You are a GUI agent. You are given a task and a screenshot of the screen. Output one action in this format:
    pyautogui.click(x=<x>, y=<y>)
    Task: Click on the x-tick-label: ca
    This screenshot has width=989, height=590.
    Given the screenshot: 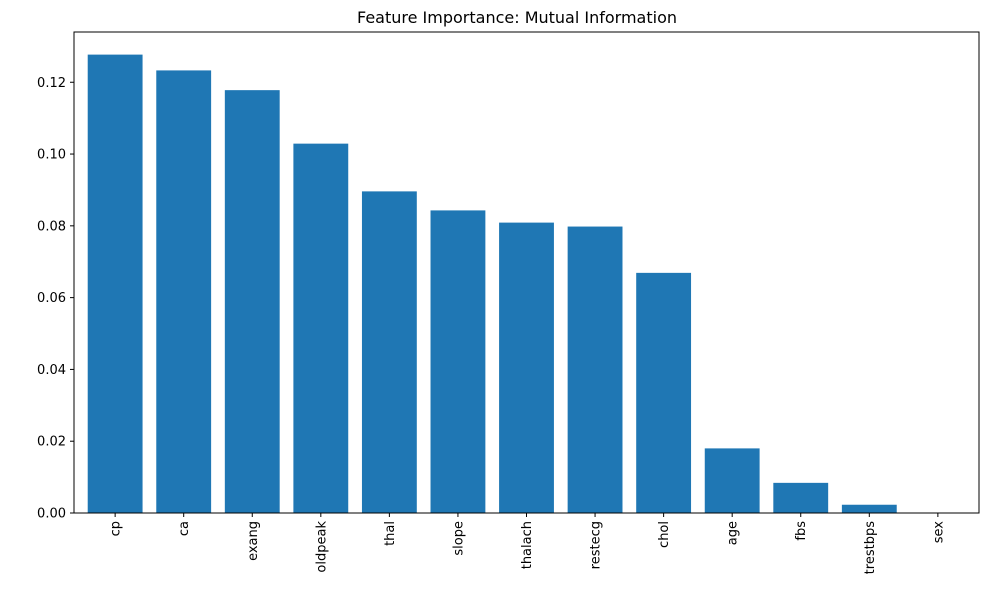 What is the action you would take?
    pyautogui.click(x=184, y=528)
    